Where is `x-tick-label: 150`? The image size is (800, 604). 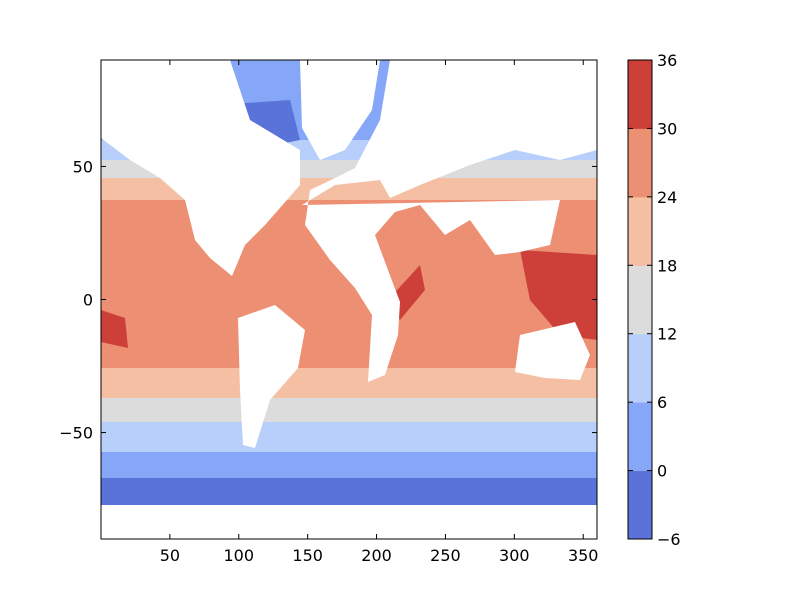
x-tick-label: 150 is located at coordinates (307, 555).